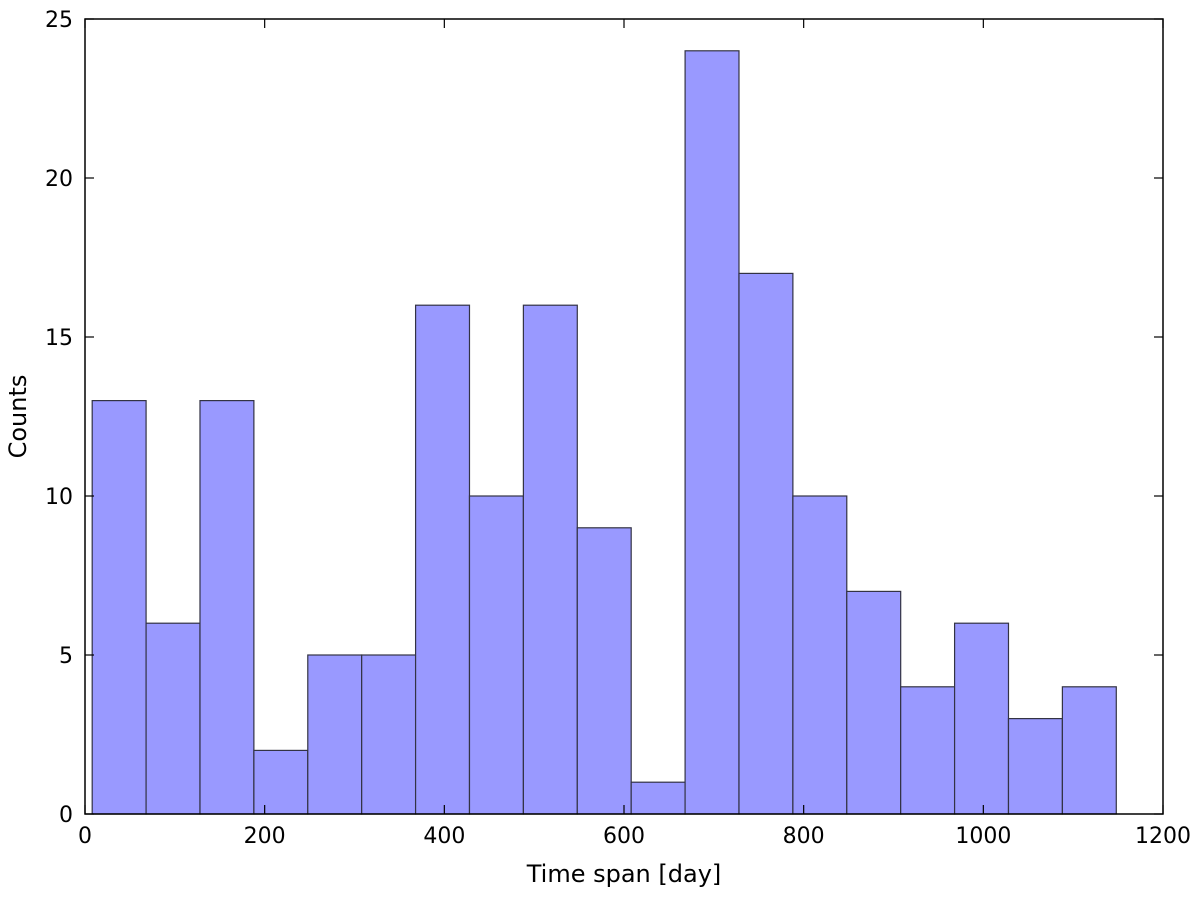  What do you see at coordinates (624, 874) in the screenshot?
I see `x-axis-label: Time span [day]` at bounding box center [624, 874].